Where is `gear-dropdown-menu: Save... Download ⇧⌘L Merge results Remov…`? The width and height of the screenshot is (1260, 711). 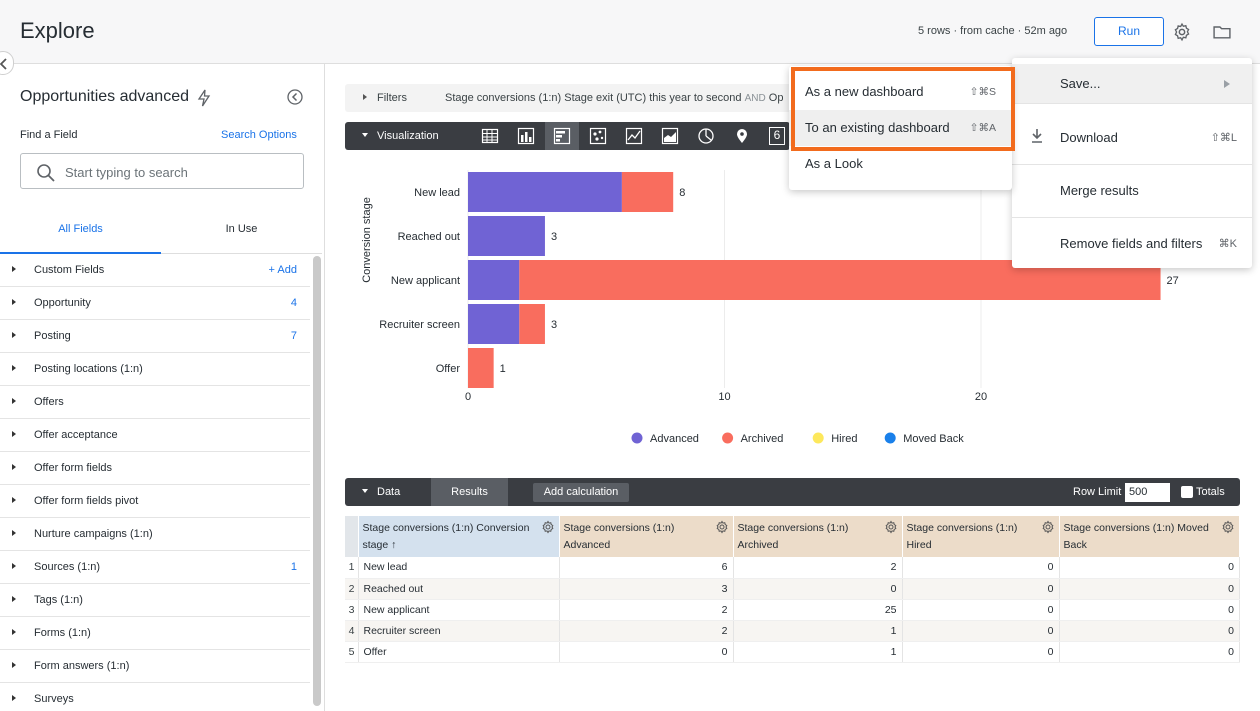
gear-dropdown-menu: Save... Download ⇧⌘L Merge results Remov… is located at coordinates (1132, 163).